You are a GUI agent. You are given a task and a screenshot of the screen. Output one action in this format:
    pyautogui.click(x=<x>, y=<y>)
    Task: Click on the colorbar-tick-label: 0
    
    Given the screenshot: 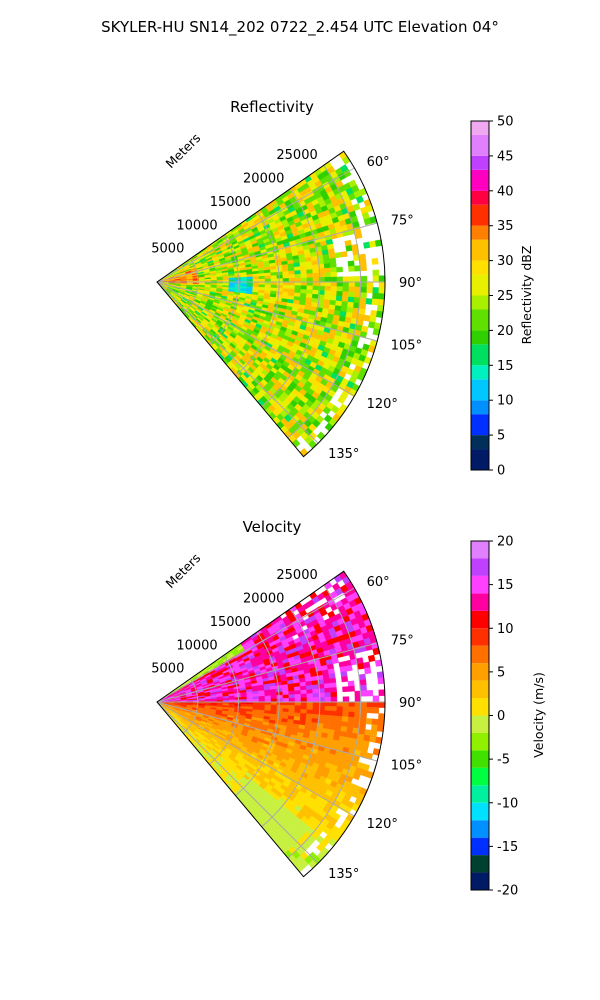 What is the action you would take?
    pyautogui.click(x=501, y=716)
    